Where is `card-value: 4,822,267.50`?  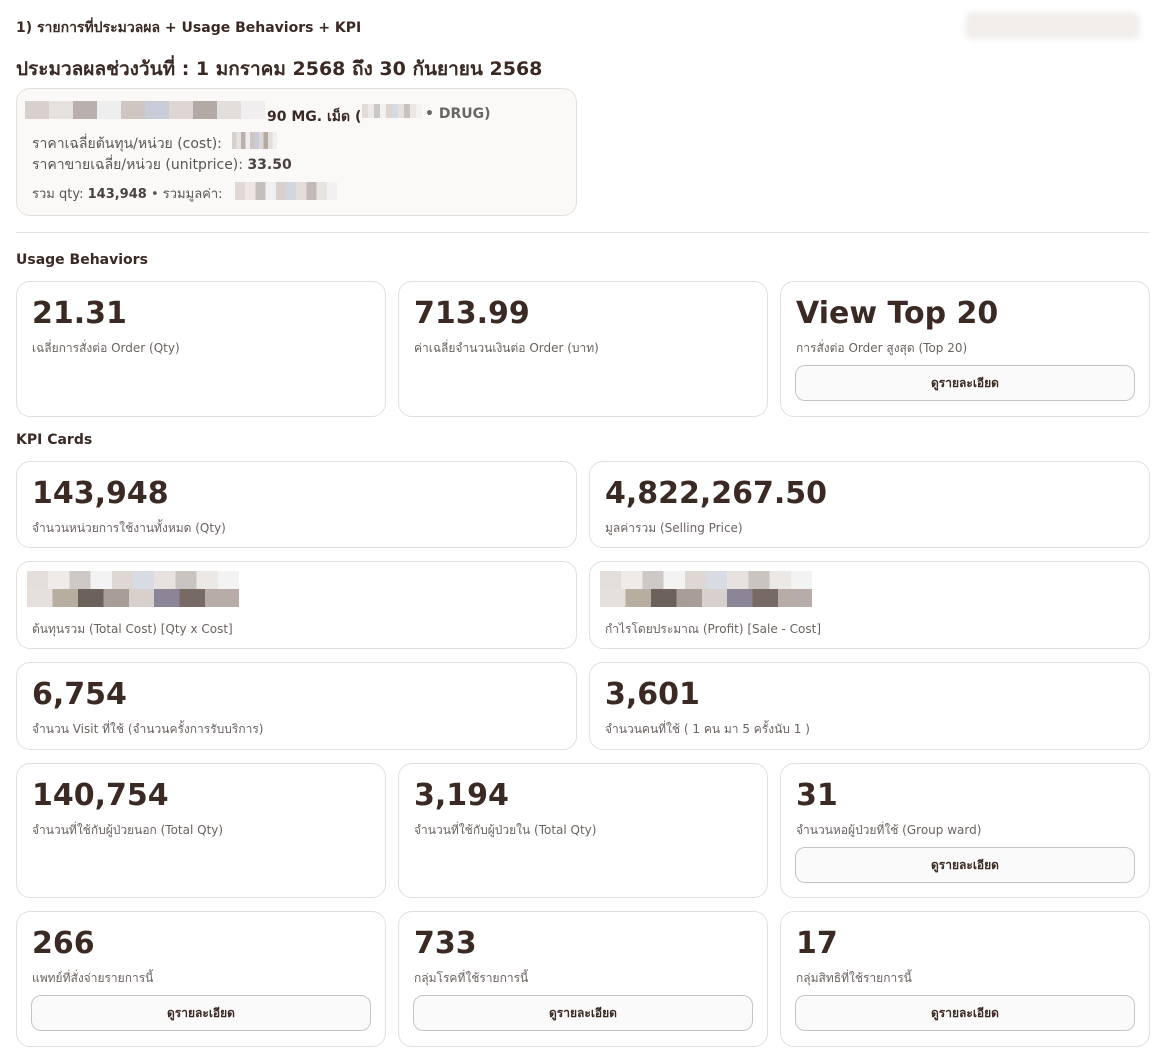
card-value: 4,822,267.50 is located at coordinates (716, 493).